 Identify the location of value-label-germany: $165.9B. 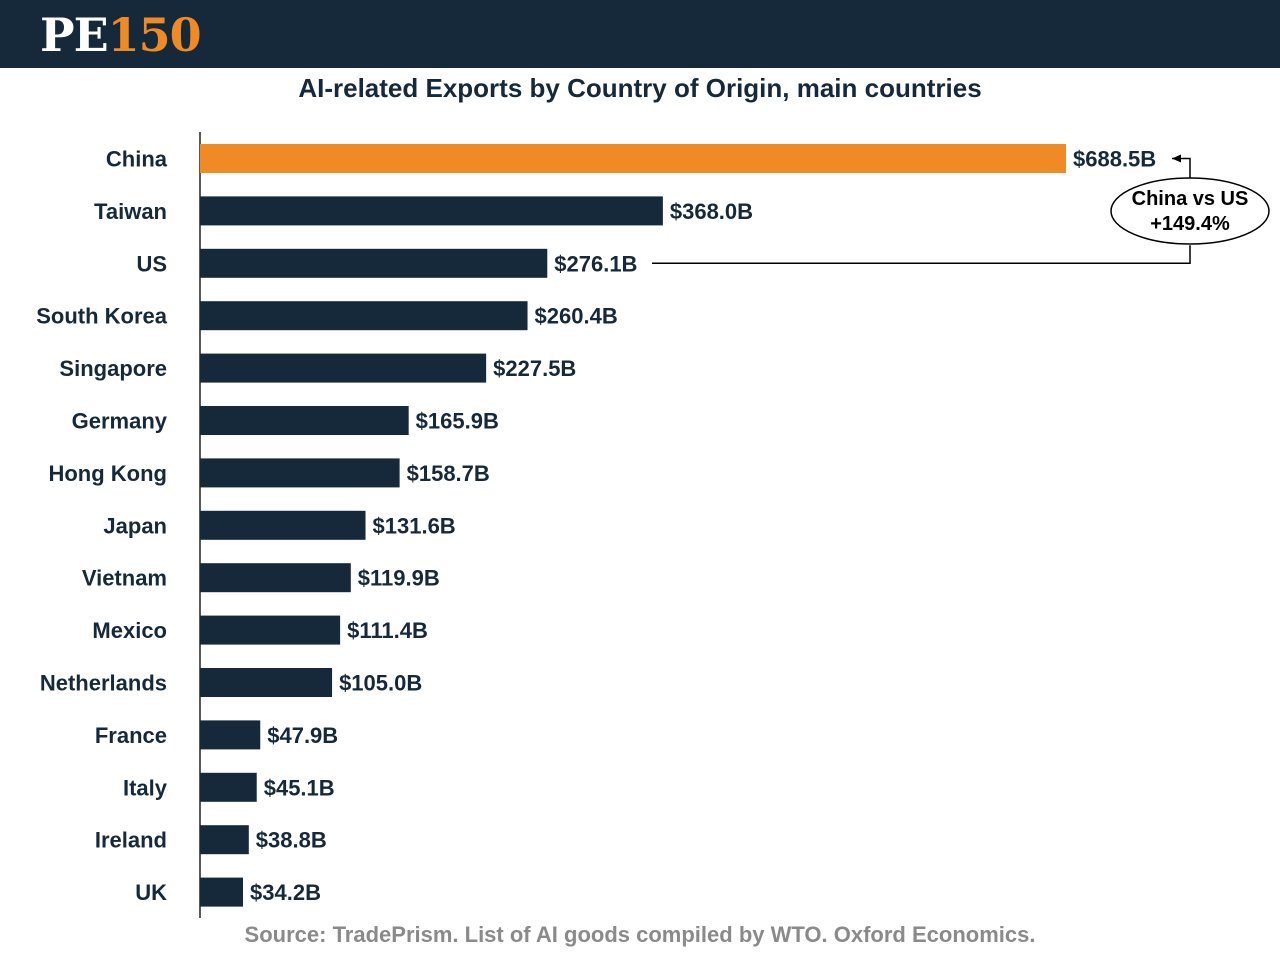
(457, 421).